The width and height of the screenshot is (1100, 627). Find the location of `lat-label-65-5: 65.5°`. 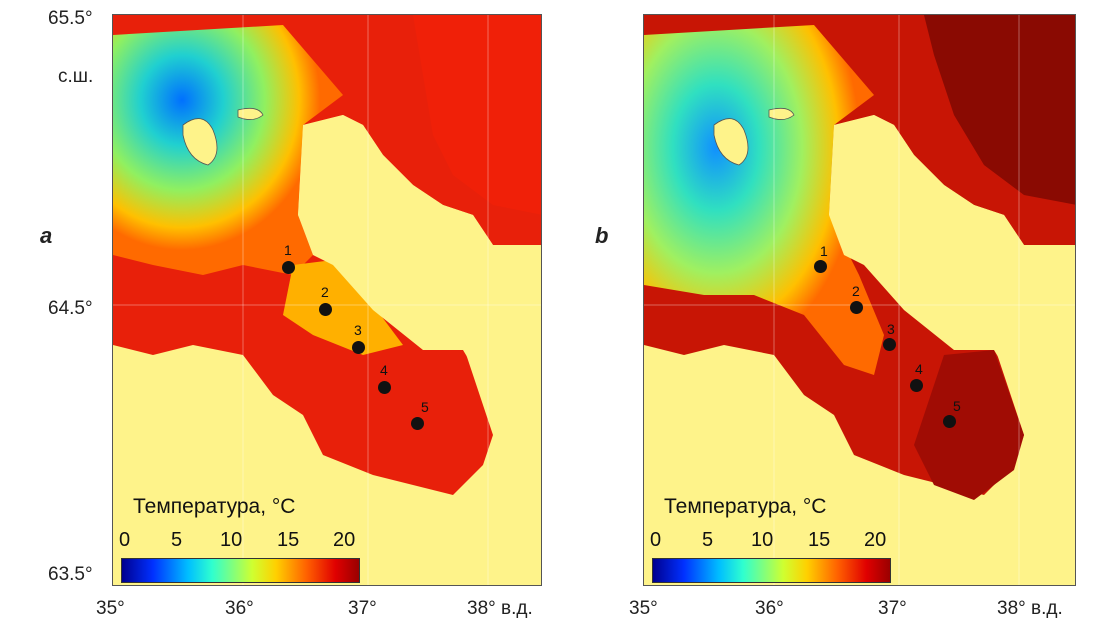

lat-label-65-5: 65.5° is located at coordinates (70, 18).